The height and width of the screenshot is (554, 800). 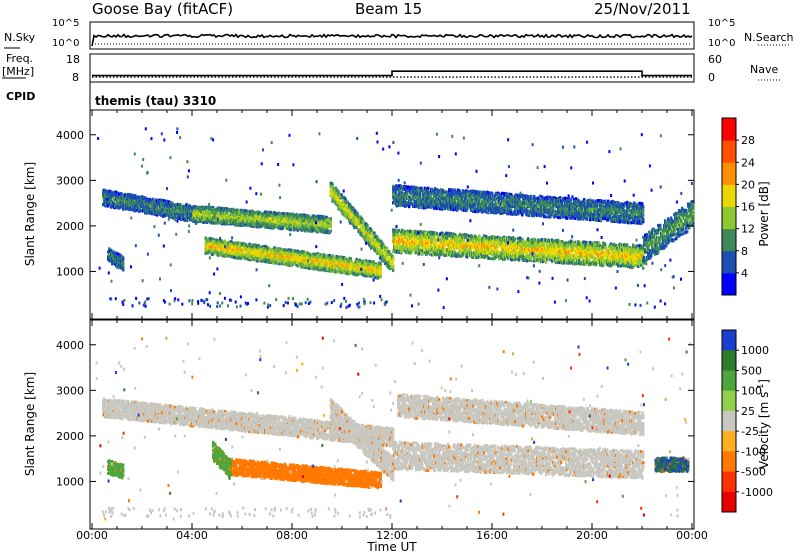 I want to click on freq-label-2: [MHz], so click(x=18, y=71).